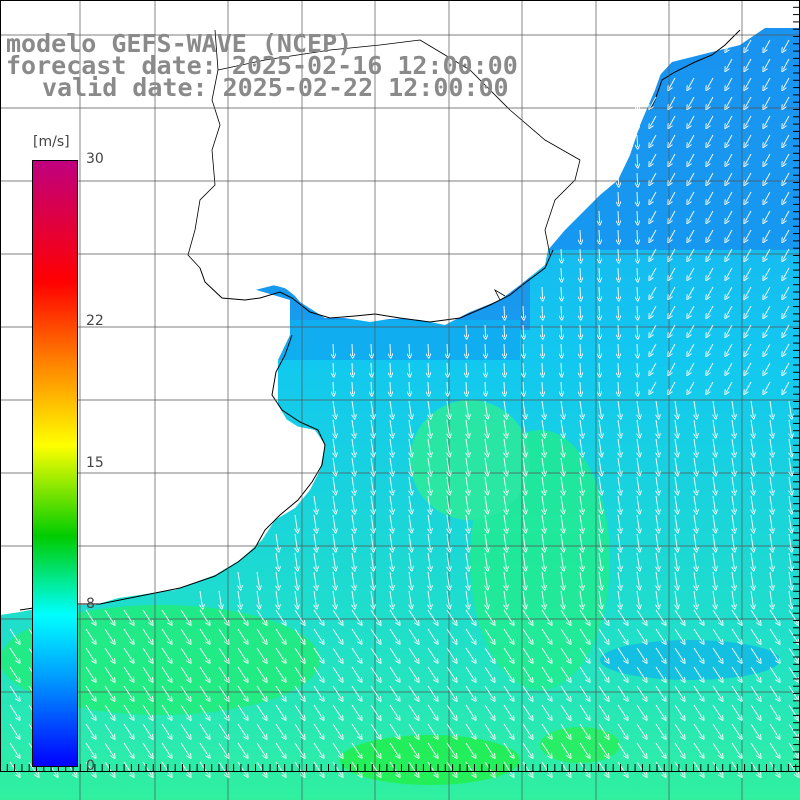 This screenshot has width=800, height=800. Describe the element at coordinates (51, 142) in the screenshot. I see `colorbar-unit: [m/s]` at that location.